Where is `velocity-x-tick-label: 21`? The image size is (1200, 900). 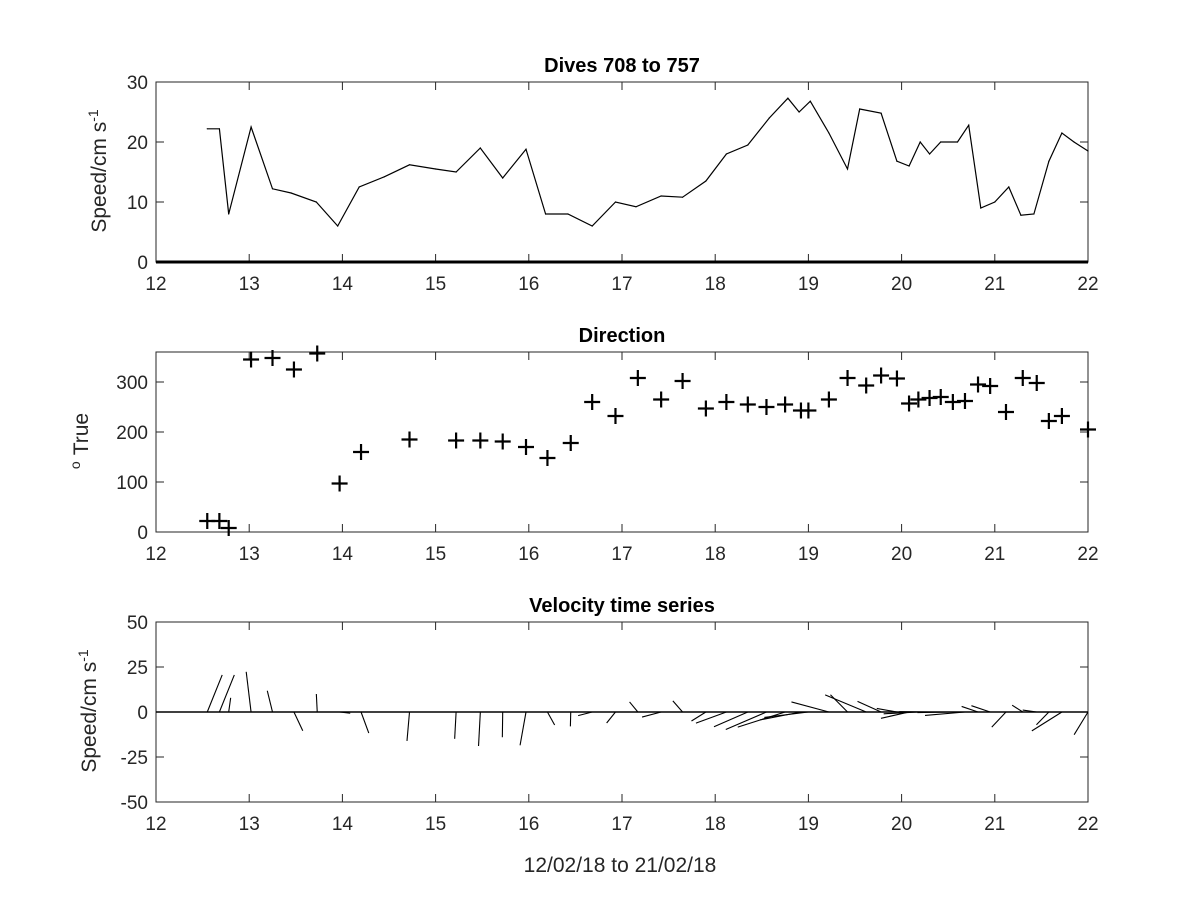
velocity-x-tick-label: 21 is located at coordinates (994, 824).